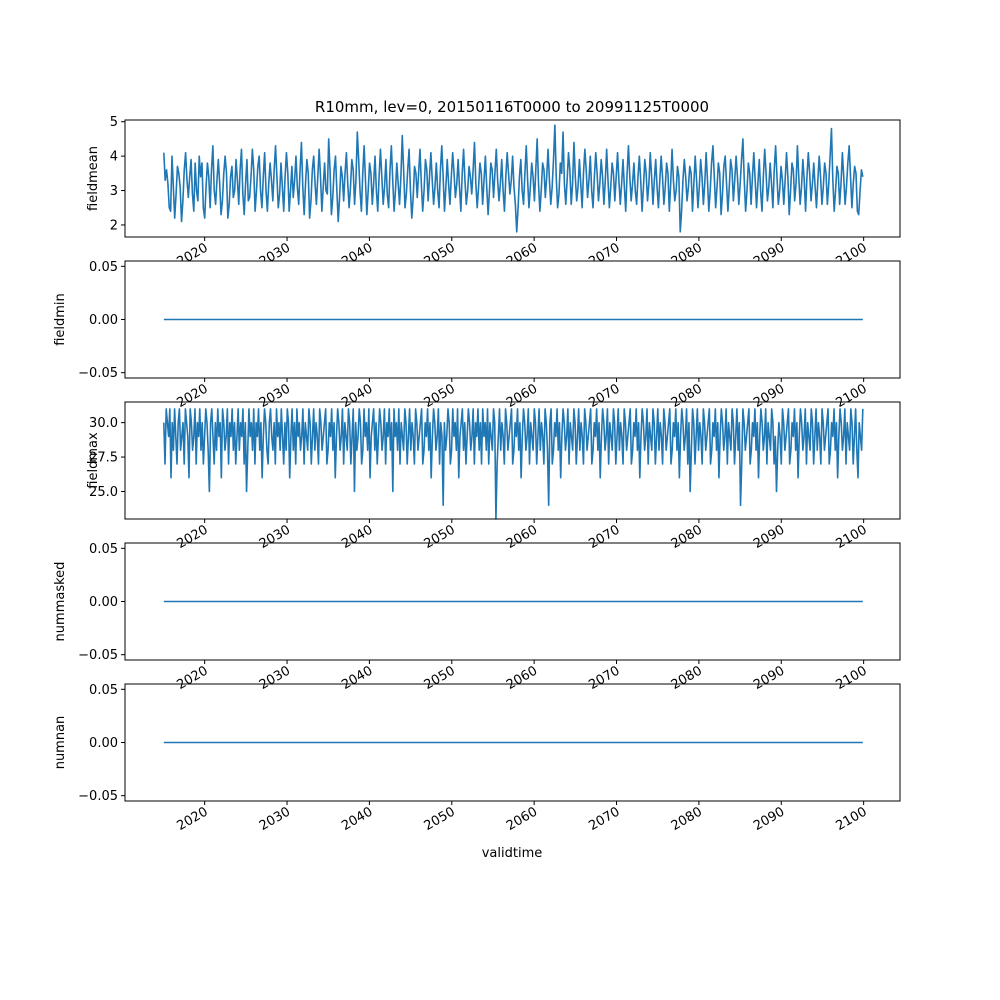 The height and width of the screenshot is (1000, 1000). Describe the element at coordinates (275, 819) in the screenshot. I see `x-tick-label: 2030` at that location.